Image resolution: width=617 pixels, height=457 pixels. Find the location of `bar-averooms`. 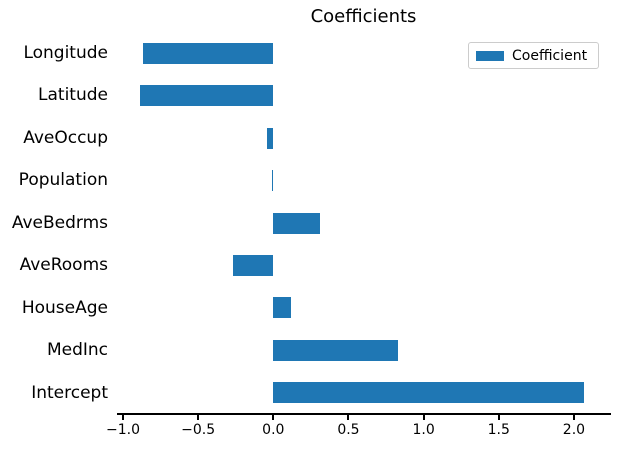

bar-averooms is located at coordinates (253, 265).